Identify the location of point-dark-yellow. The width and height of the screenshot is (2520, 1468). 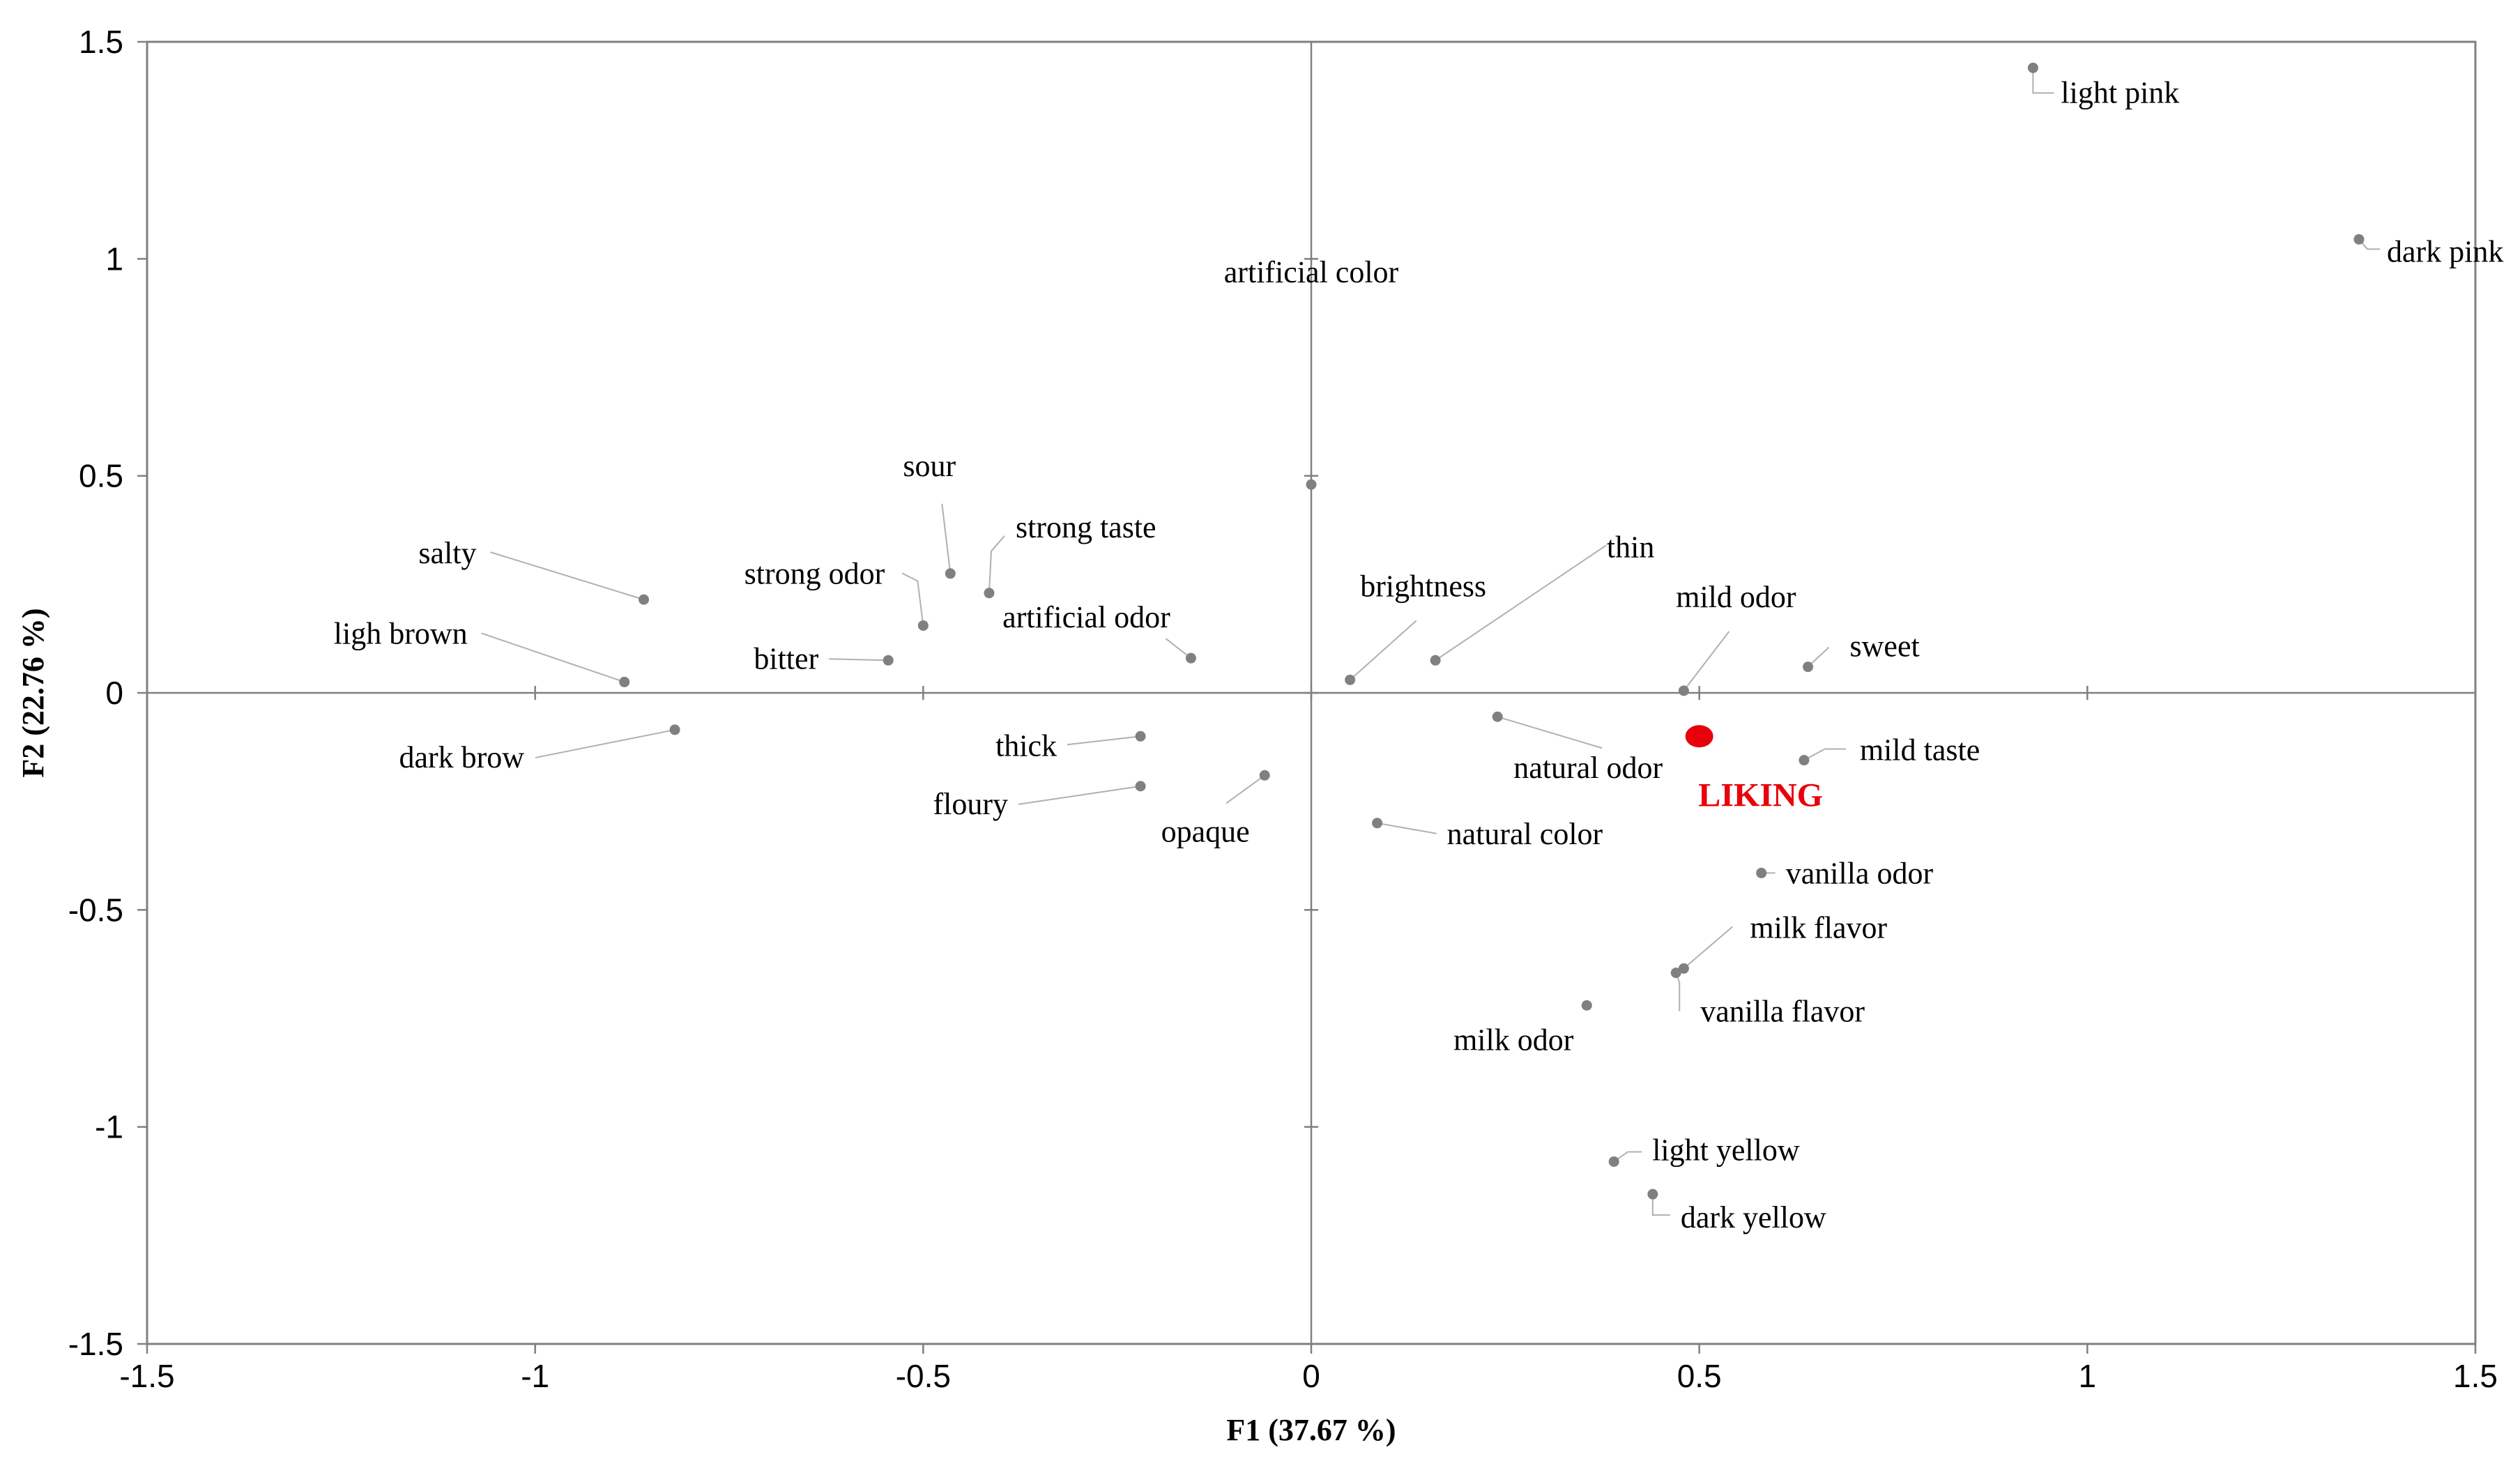
(1652, 1194).